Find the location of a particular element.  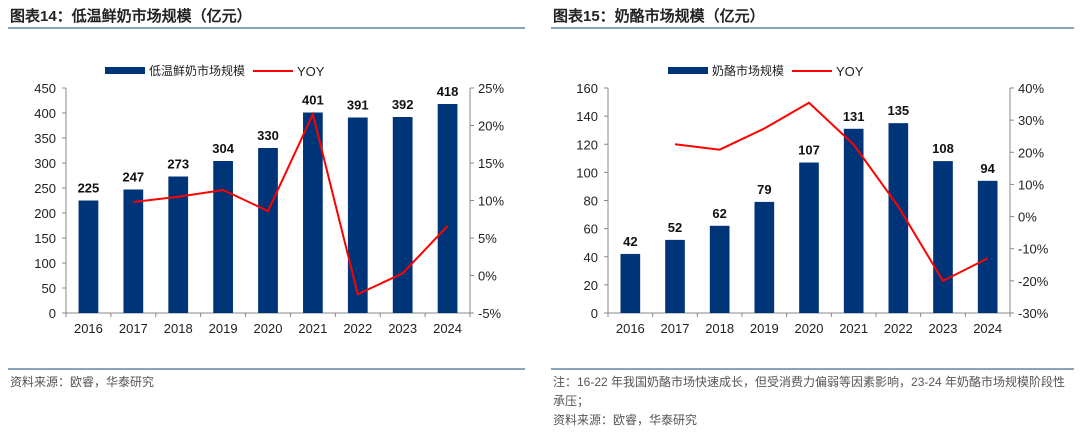

y2-tick-label: -5% is located at coordinates (490, 313).